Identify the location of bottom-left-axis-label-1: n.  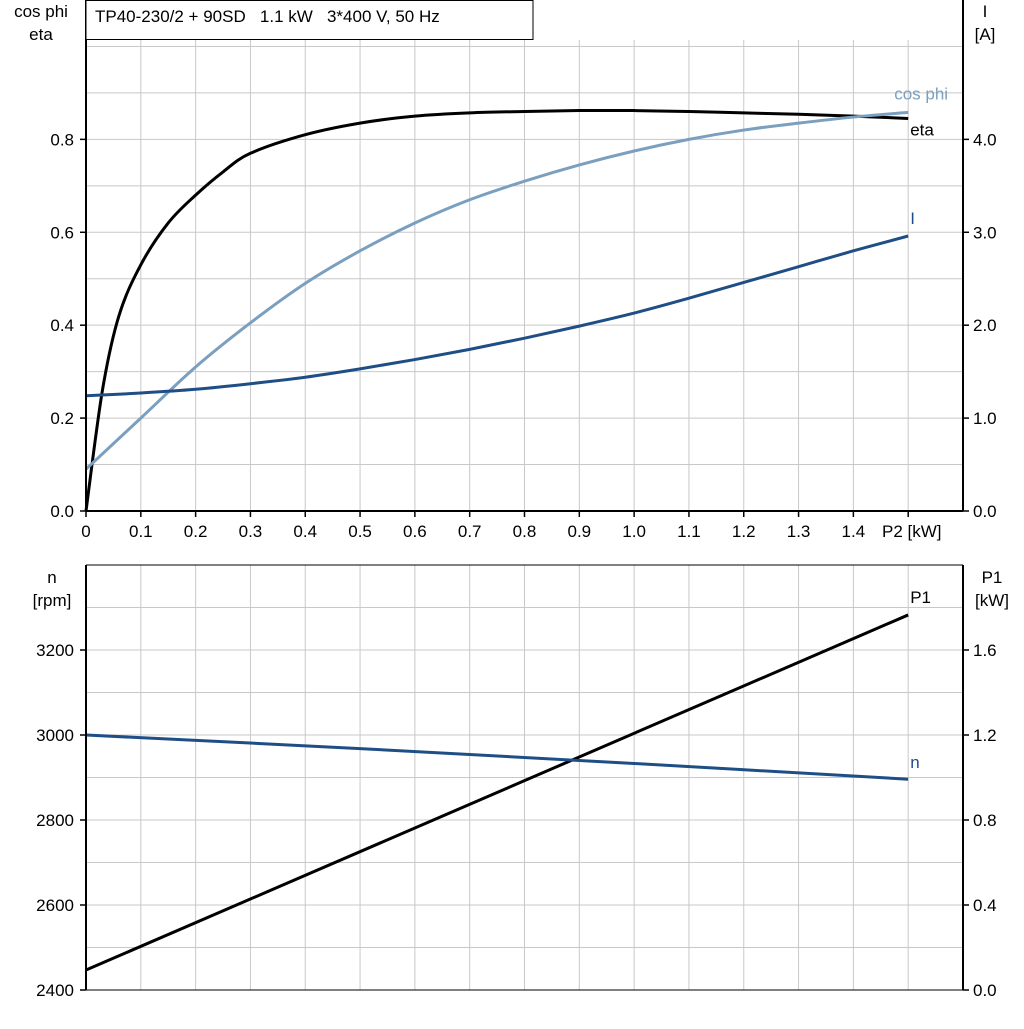
(51, 577).